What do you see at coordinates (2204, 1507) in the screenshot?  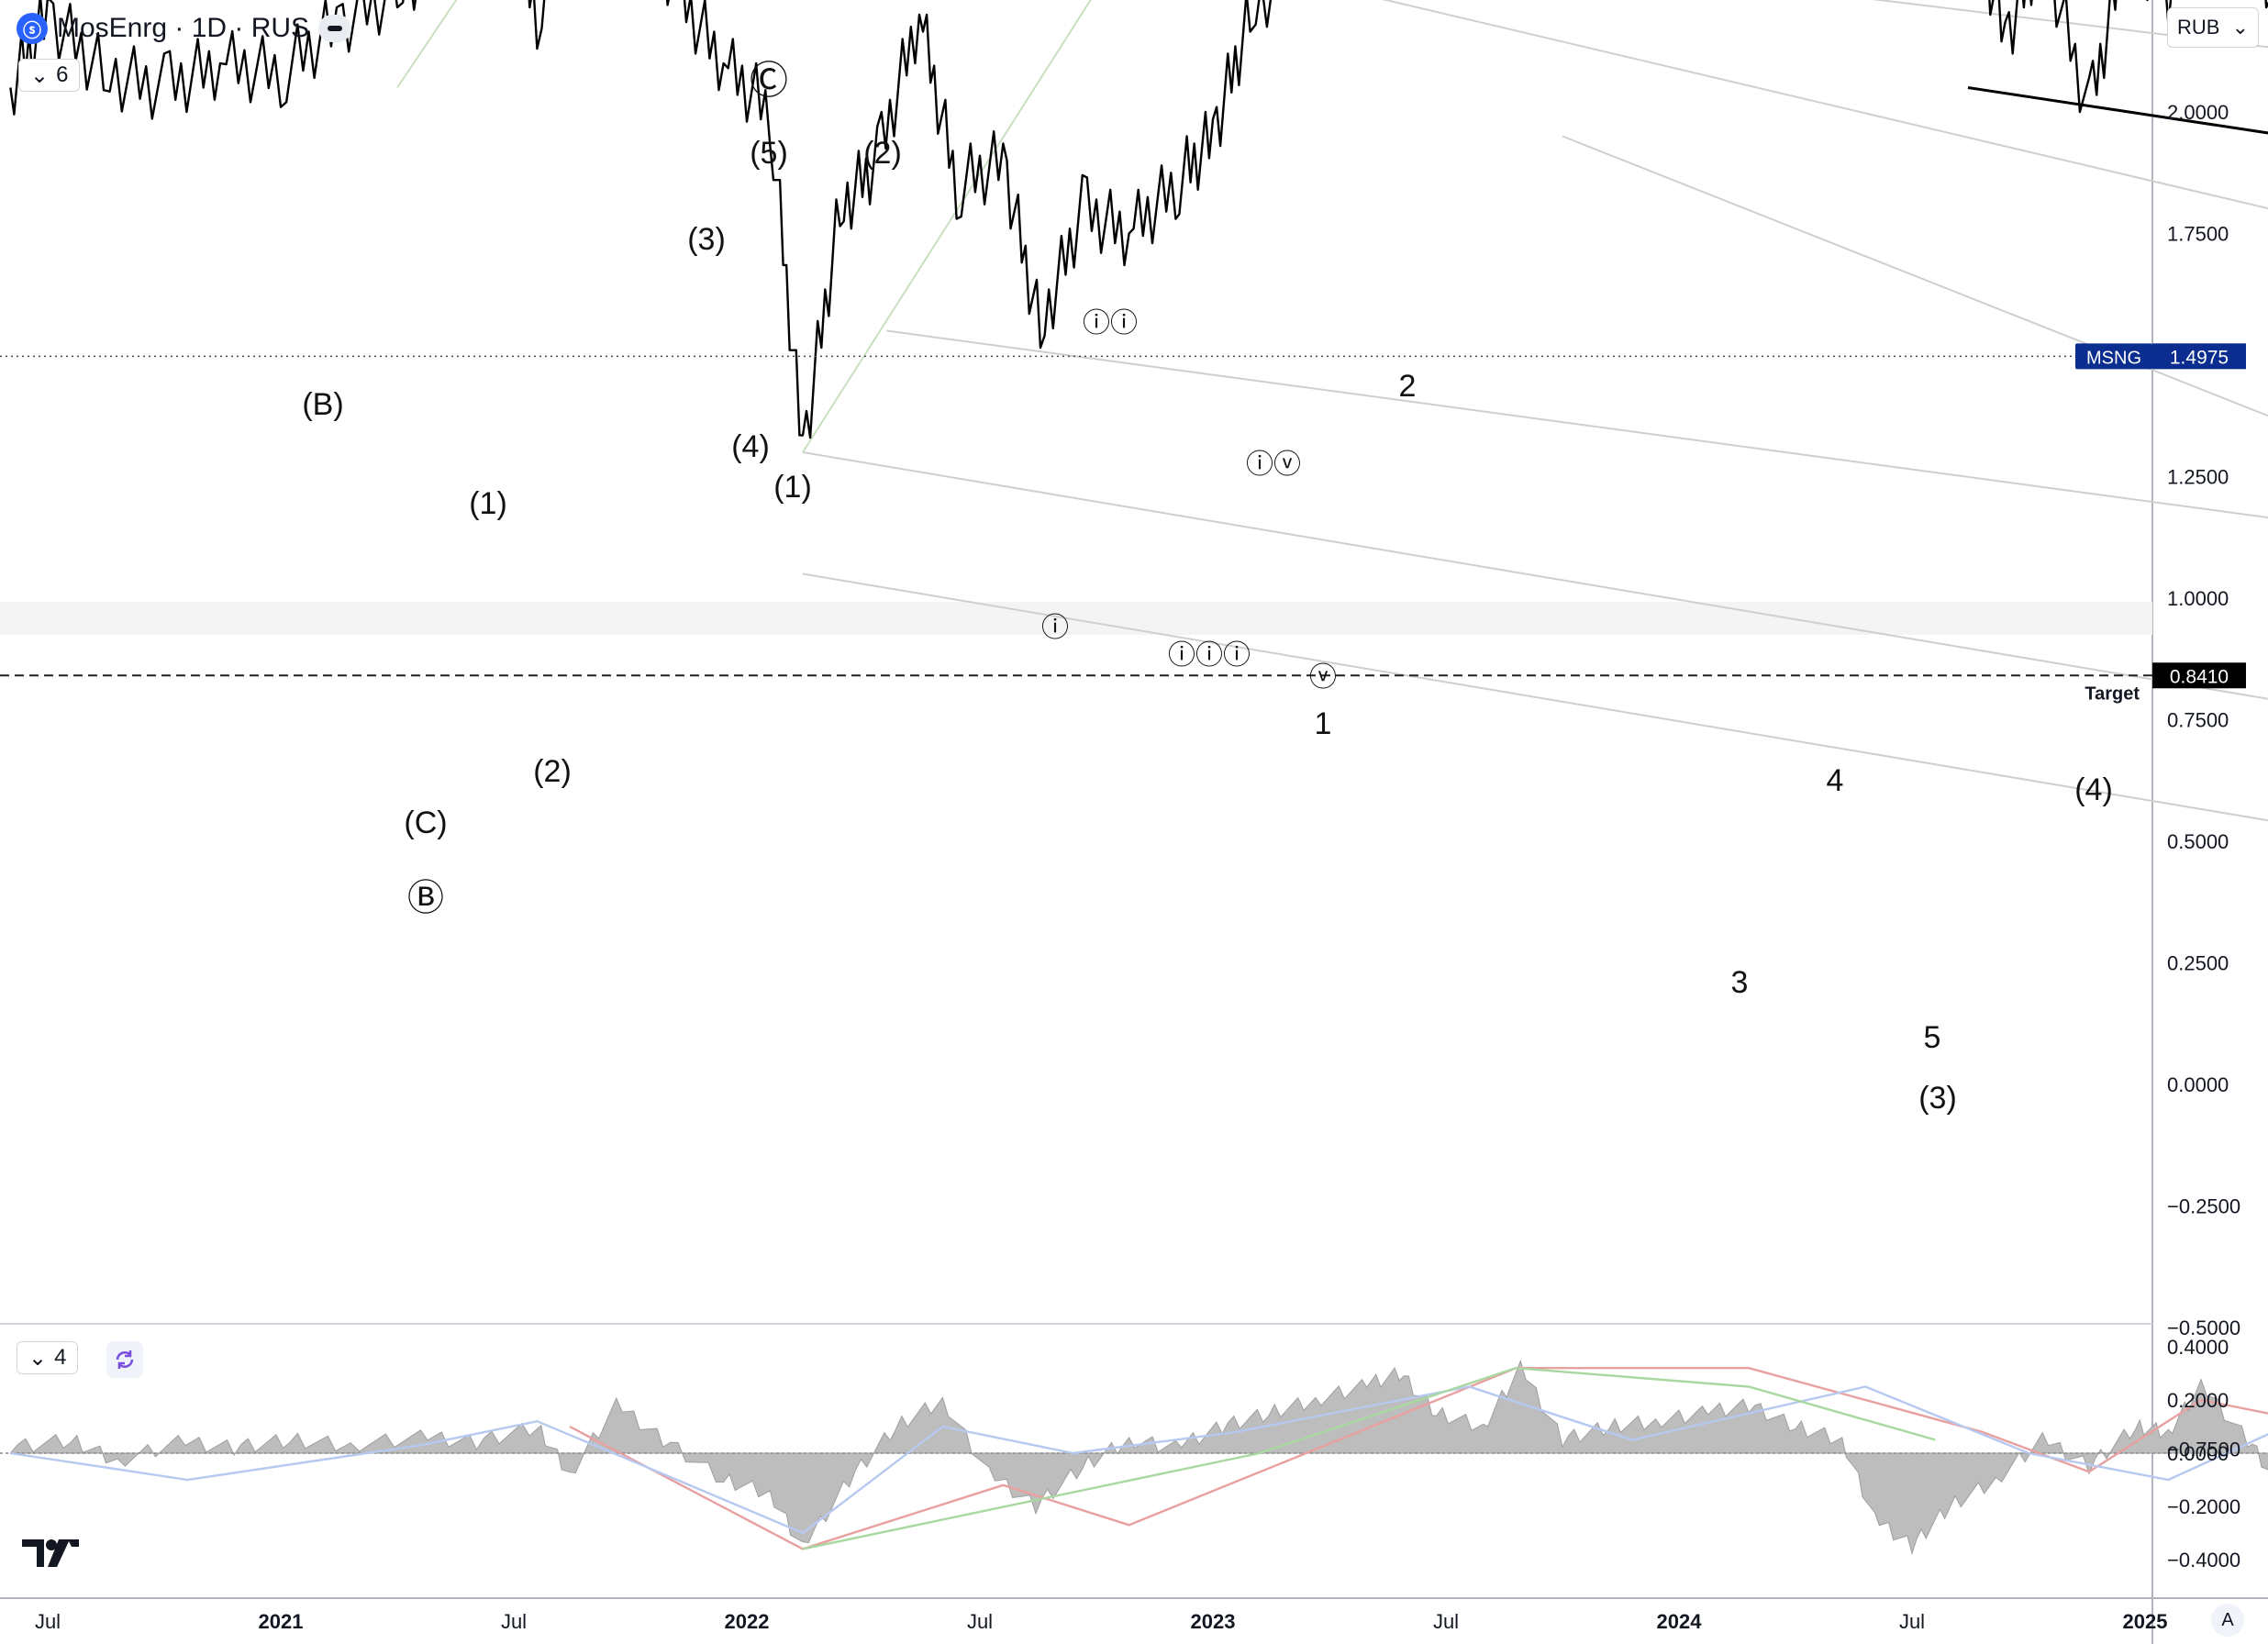 I see `oscillator-tick-label: −0.2000` at bounding box center [2204, 1507].